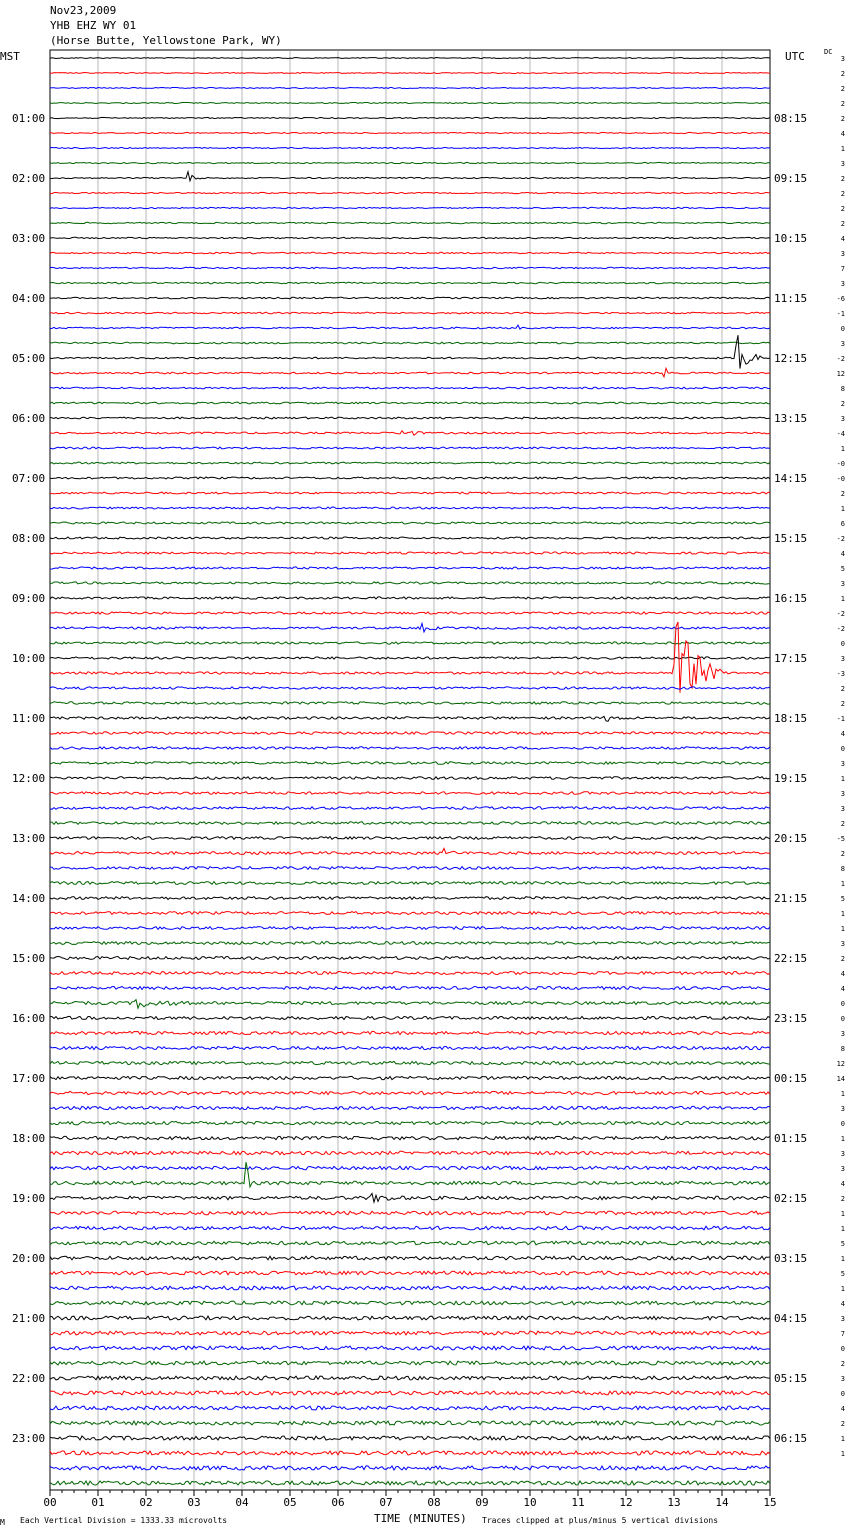  Describe the element at coordinates (841, 1064) in the screenshot. I see `dc-offset-label: 12` at that location.